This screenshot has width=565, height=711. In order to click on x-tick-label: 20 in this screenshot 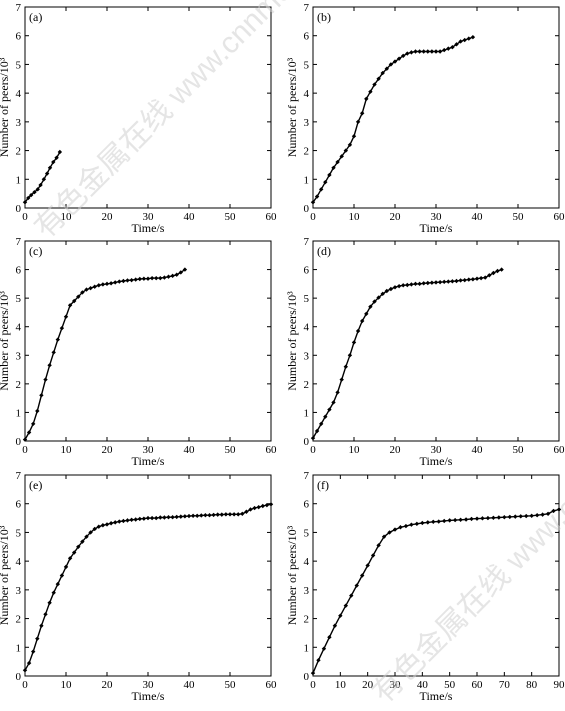, I will do `click(108, 685)`.